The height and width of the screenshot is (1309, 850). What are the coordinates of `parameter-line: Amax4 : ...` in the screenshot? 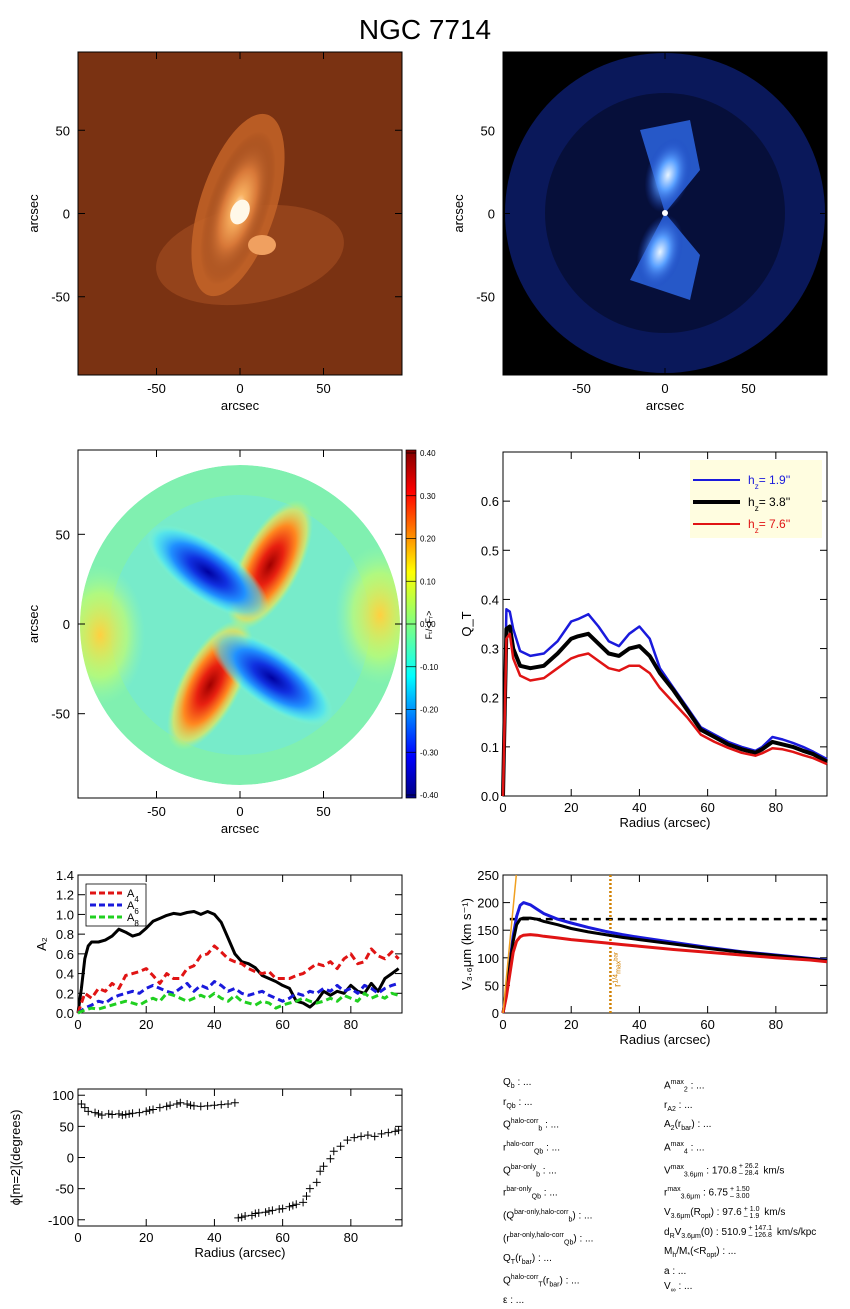 It's located at (684, 1148).